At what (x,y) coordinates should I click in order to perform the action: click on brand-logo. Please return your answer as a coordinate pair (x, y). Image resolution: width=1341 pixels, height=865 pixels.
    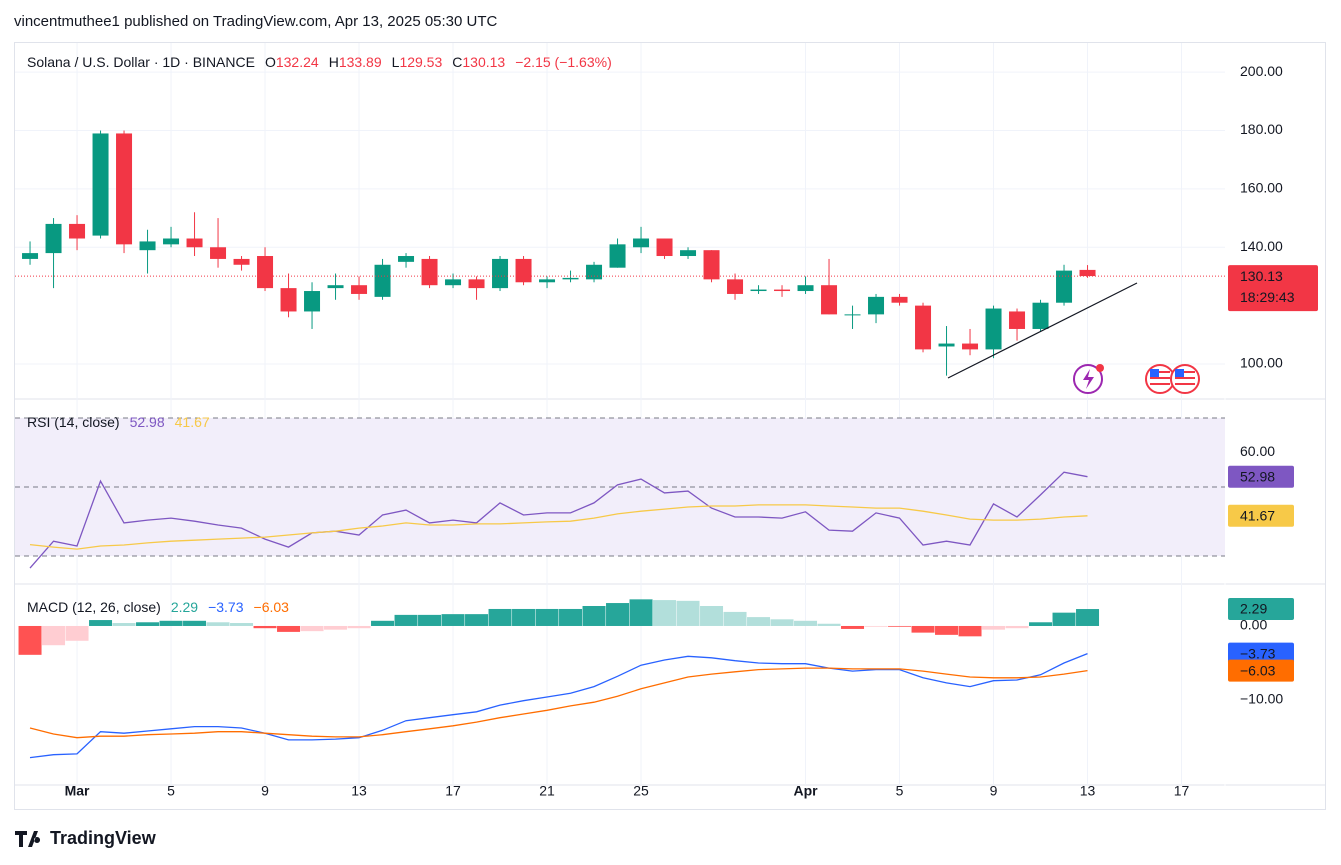
    Looking at the image, I should click on (28, 839).